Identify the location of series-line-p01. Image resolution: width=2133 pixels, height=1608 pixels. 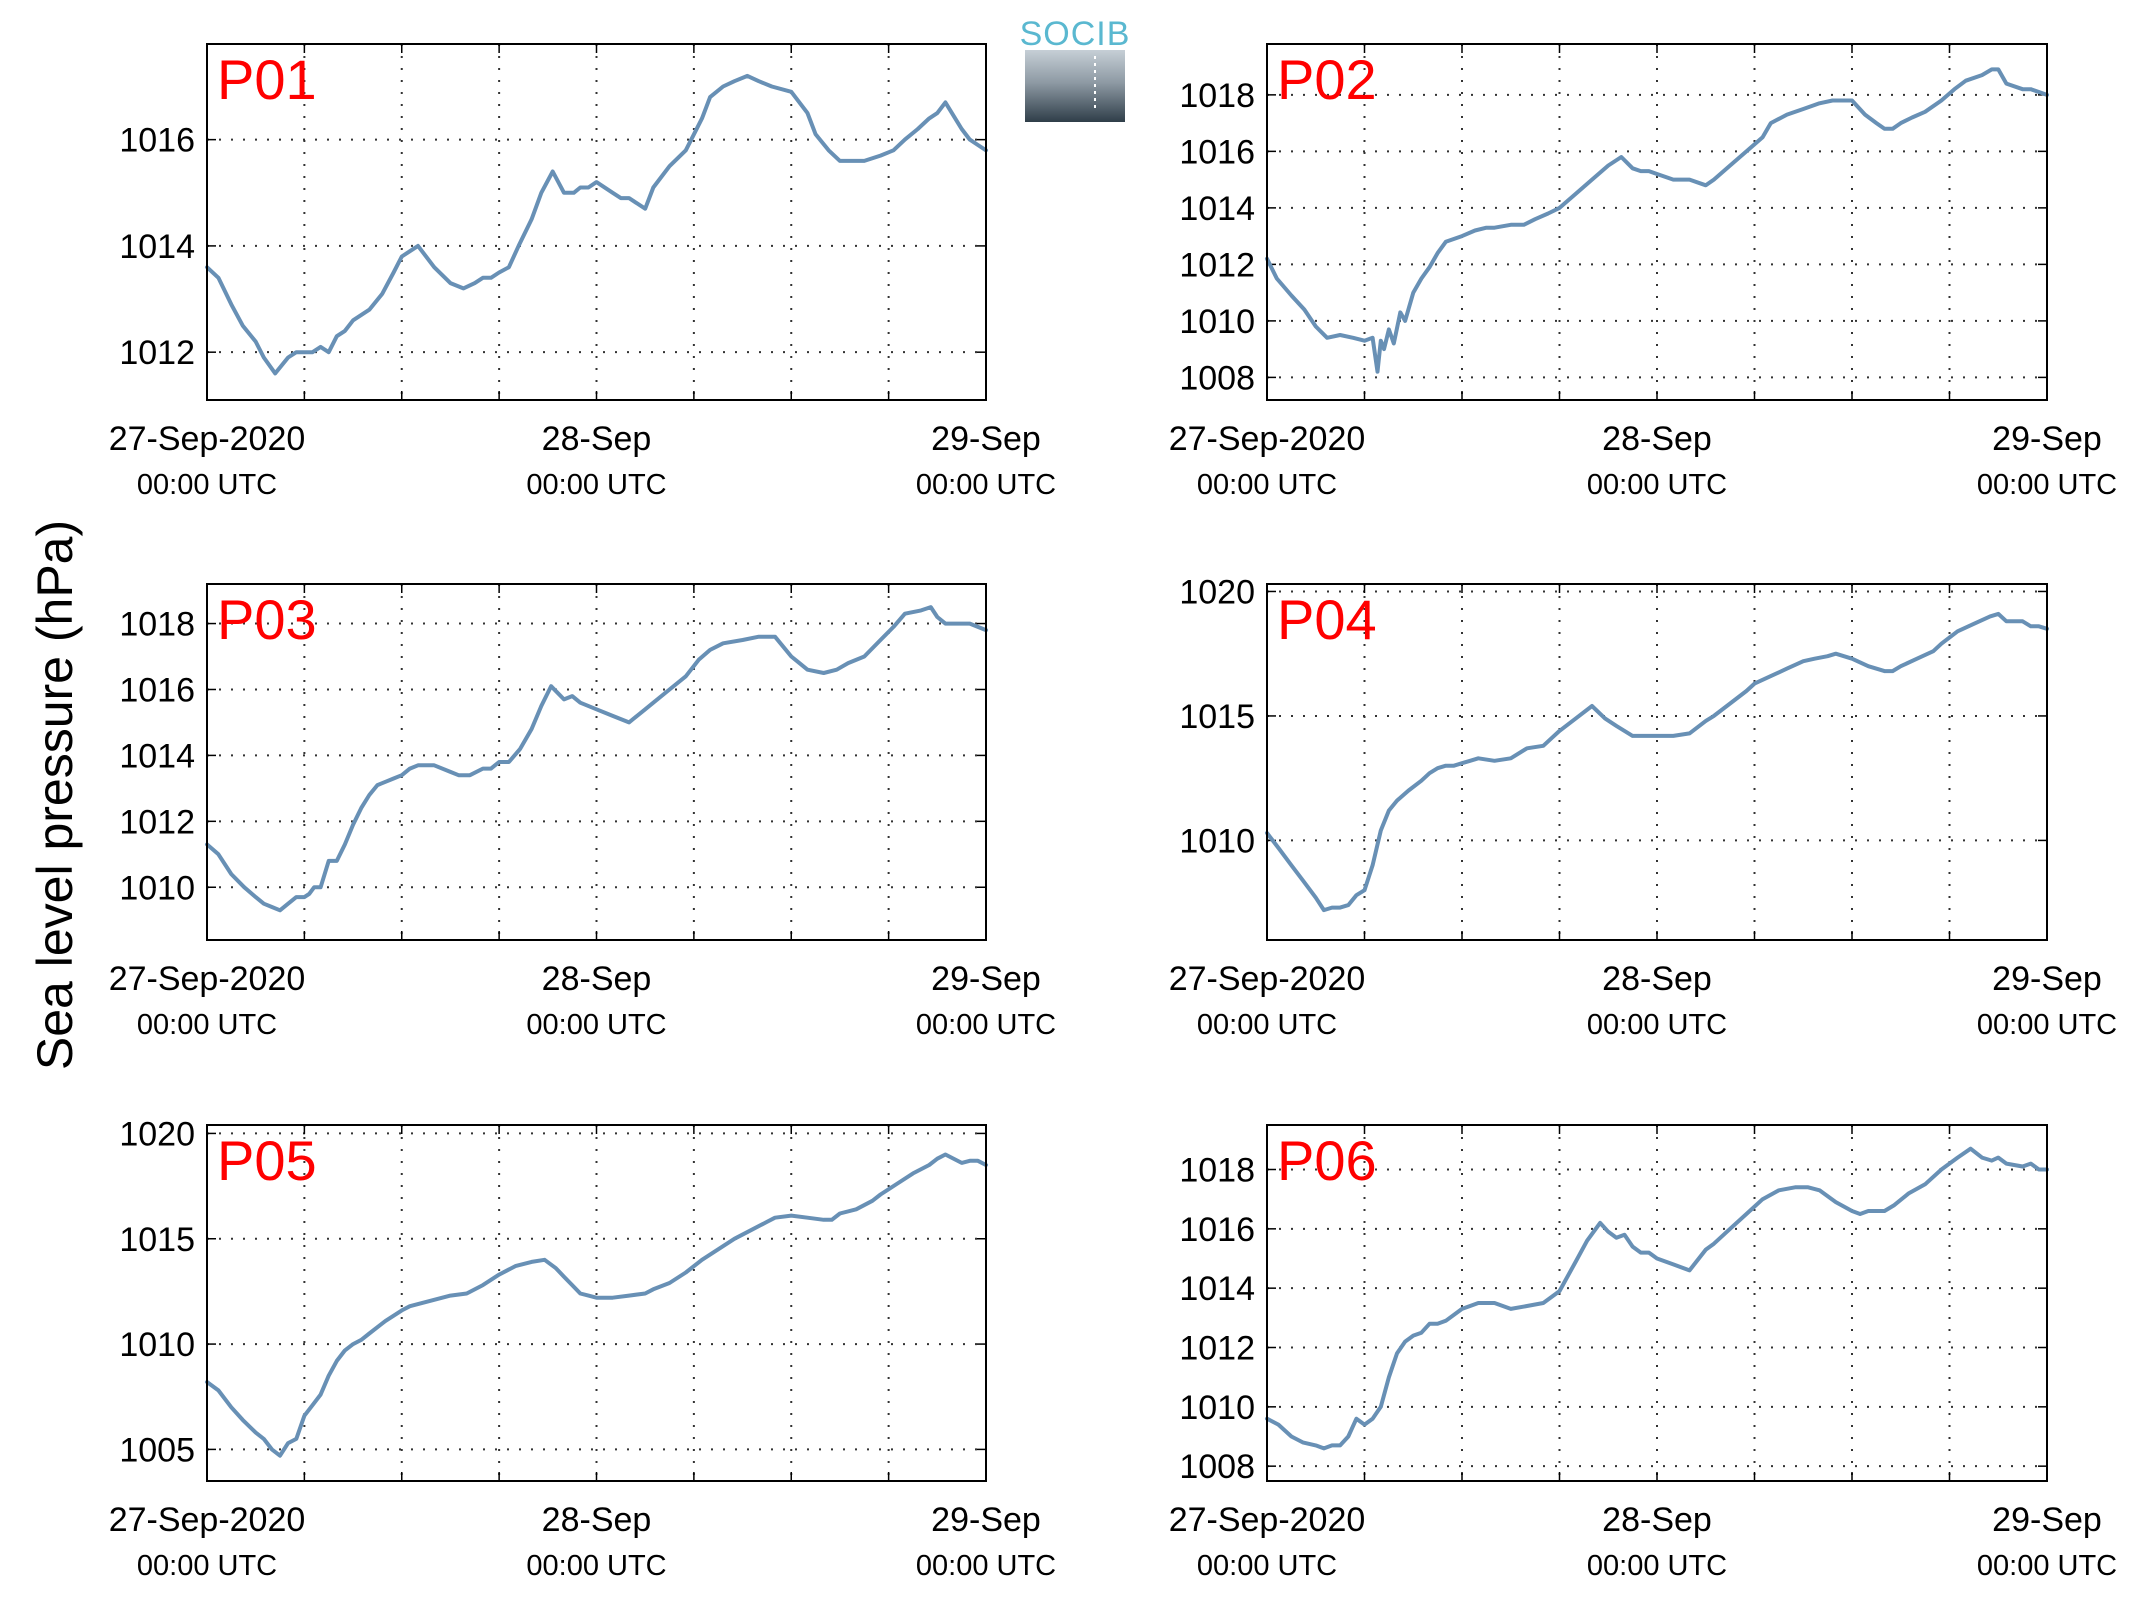
(596, 224).